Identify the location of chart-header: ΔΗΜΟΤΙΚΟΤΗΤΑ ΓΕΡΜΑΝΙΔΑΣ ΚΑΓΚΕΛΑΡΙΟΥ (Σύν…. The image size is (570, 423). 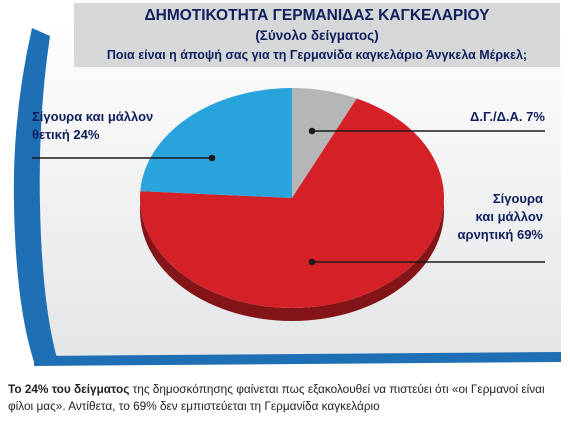
(317, 35).